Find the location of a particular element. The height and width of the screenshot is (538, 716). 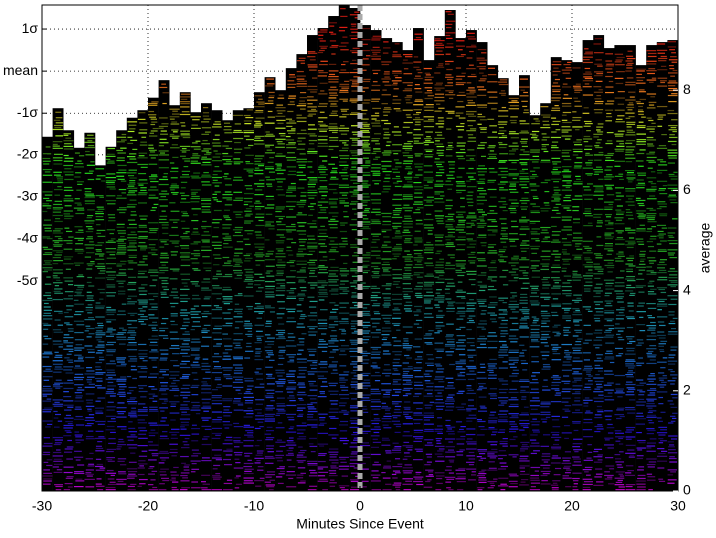

x-axis-label: Minutes Since Event is located at coordinates (360, 524).